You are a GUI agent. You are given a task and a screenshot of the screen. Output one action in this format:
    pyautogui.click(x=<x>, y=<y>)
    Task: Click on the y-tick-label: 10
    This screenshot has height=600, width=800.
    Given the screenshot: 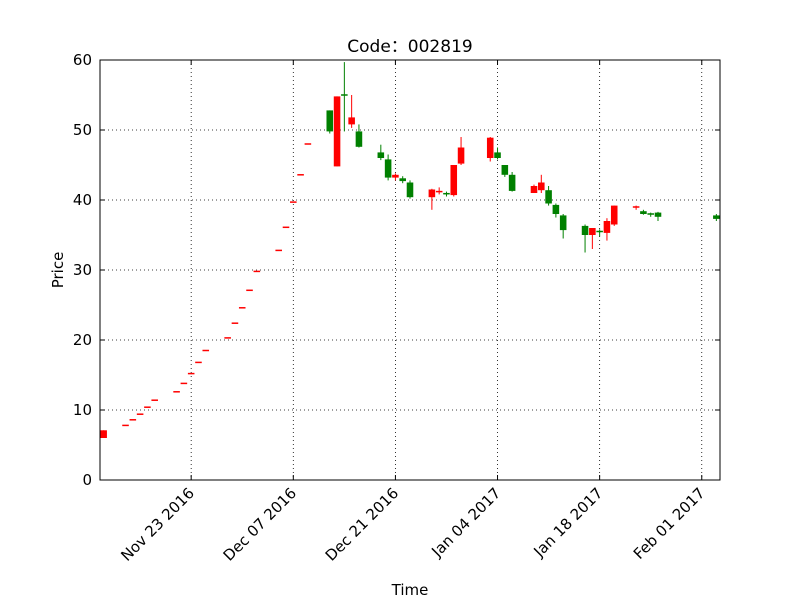 What is the action you would take?
    pyautogui.click(x=82, y=410)
    